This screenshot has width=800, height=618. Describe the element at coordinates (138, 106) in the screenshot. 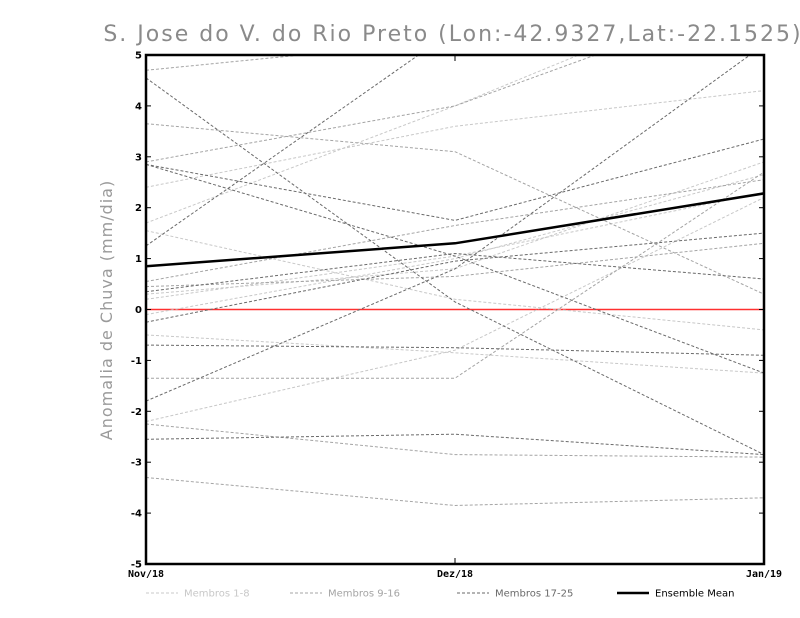

I see `y-tick-label: 4` at that location.